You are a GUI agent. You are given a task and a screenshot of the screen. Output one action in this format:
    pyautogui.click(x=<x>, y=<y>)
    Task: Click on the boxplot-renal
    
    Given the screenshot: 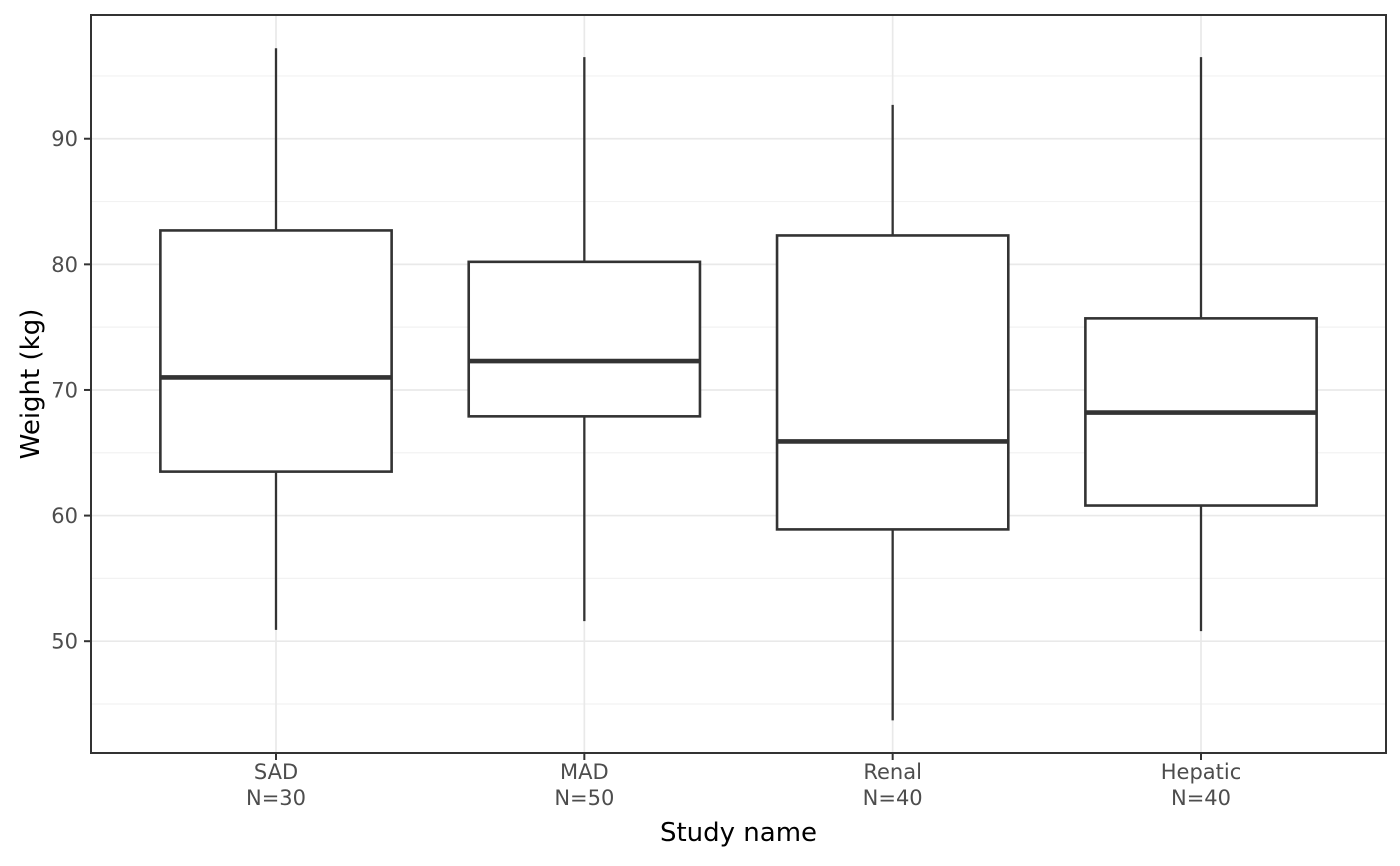 What is the action you would take?
    pyautogui.click(x=892, y=412)
    